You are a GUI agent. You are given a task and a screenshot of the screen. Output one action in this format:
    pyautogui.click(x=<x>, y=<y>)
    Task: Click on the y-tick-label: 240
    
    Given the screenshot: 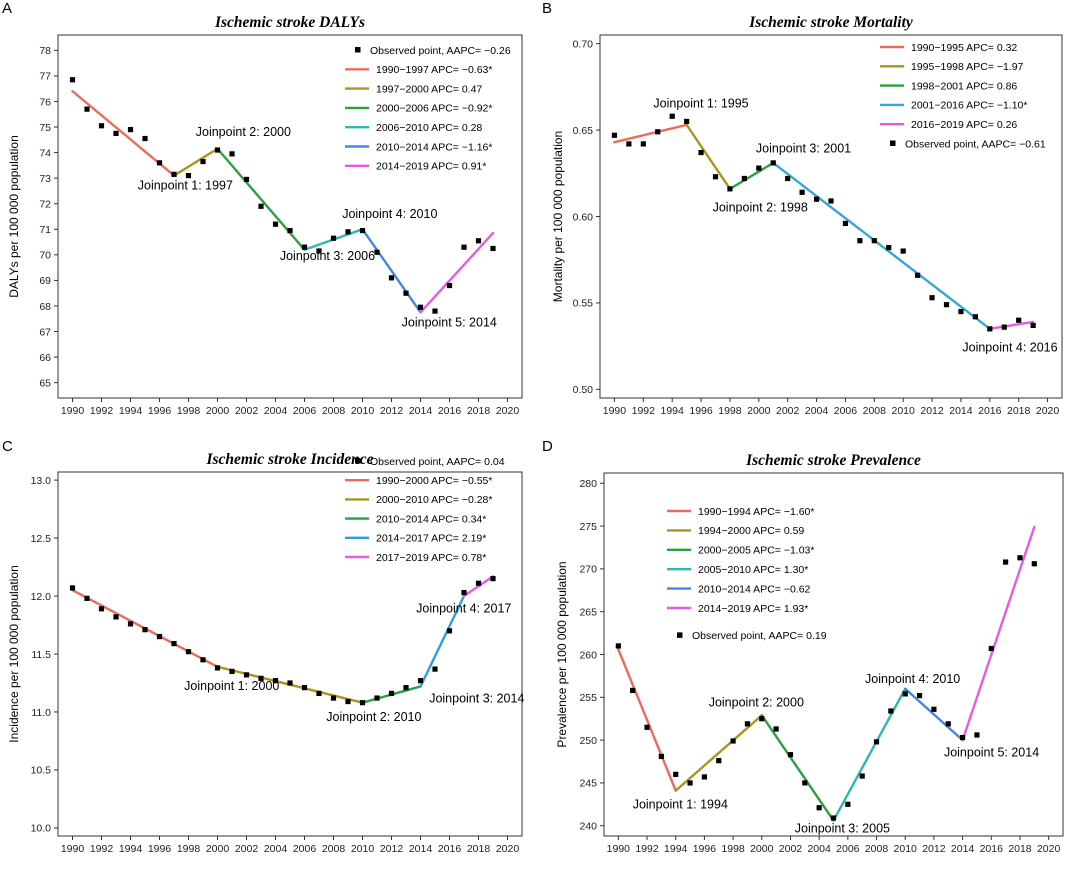 What is the action you would take?
    pyautogui.click(x=588, y=827)
    